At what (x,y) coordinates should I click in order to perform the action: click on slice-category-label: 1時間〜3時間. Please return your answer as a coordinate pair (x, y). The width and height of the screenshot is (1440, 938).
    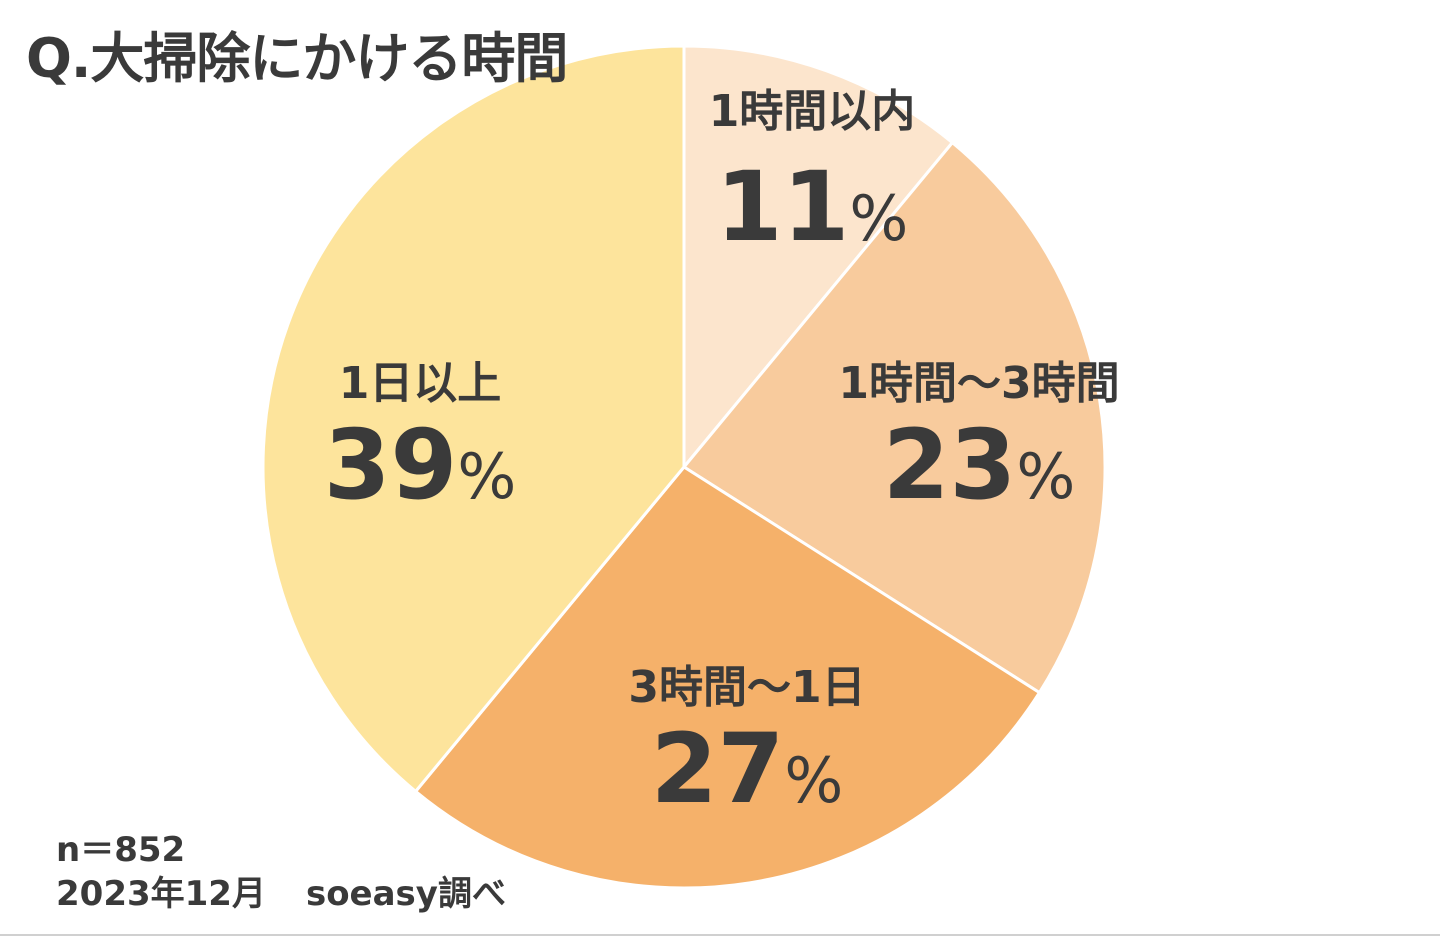
    Looking at the image, I should click on (978, 383).